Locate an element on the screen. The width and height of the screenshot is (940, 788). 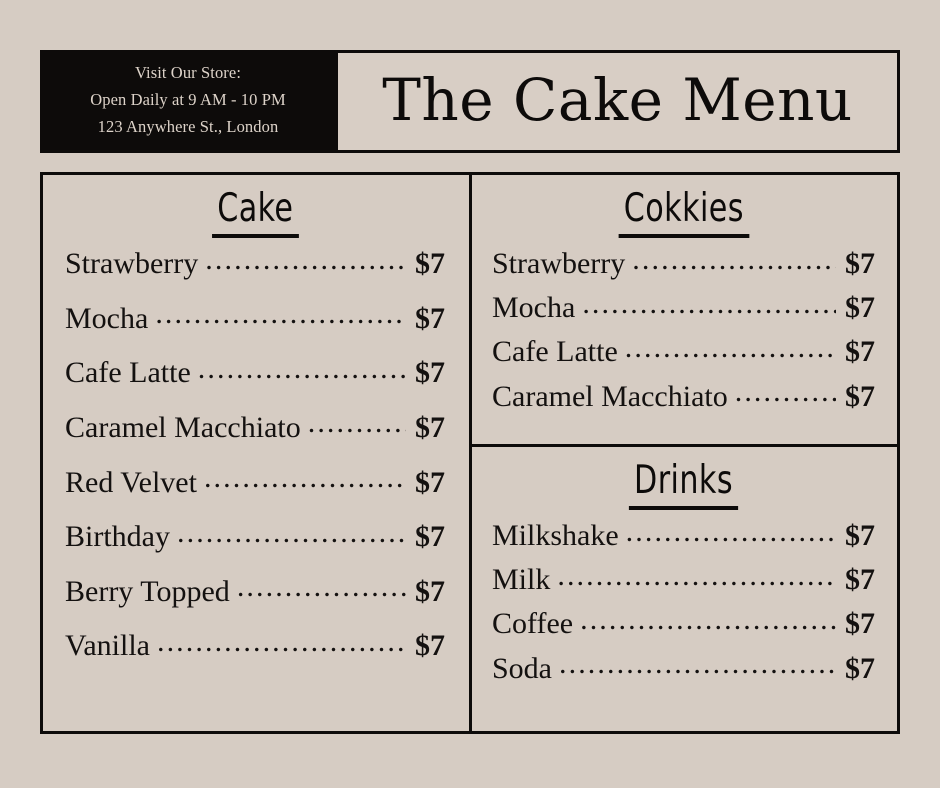
menu-row: Milk $7 is located at coordinates (683, 579).